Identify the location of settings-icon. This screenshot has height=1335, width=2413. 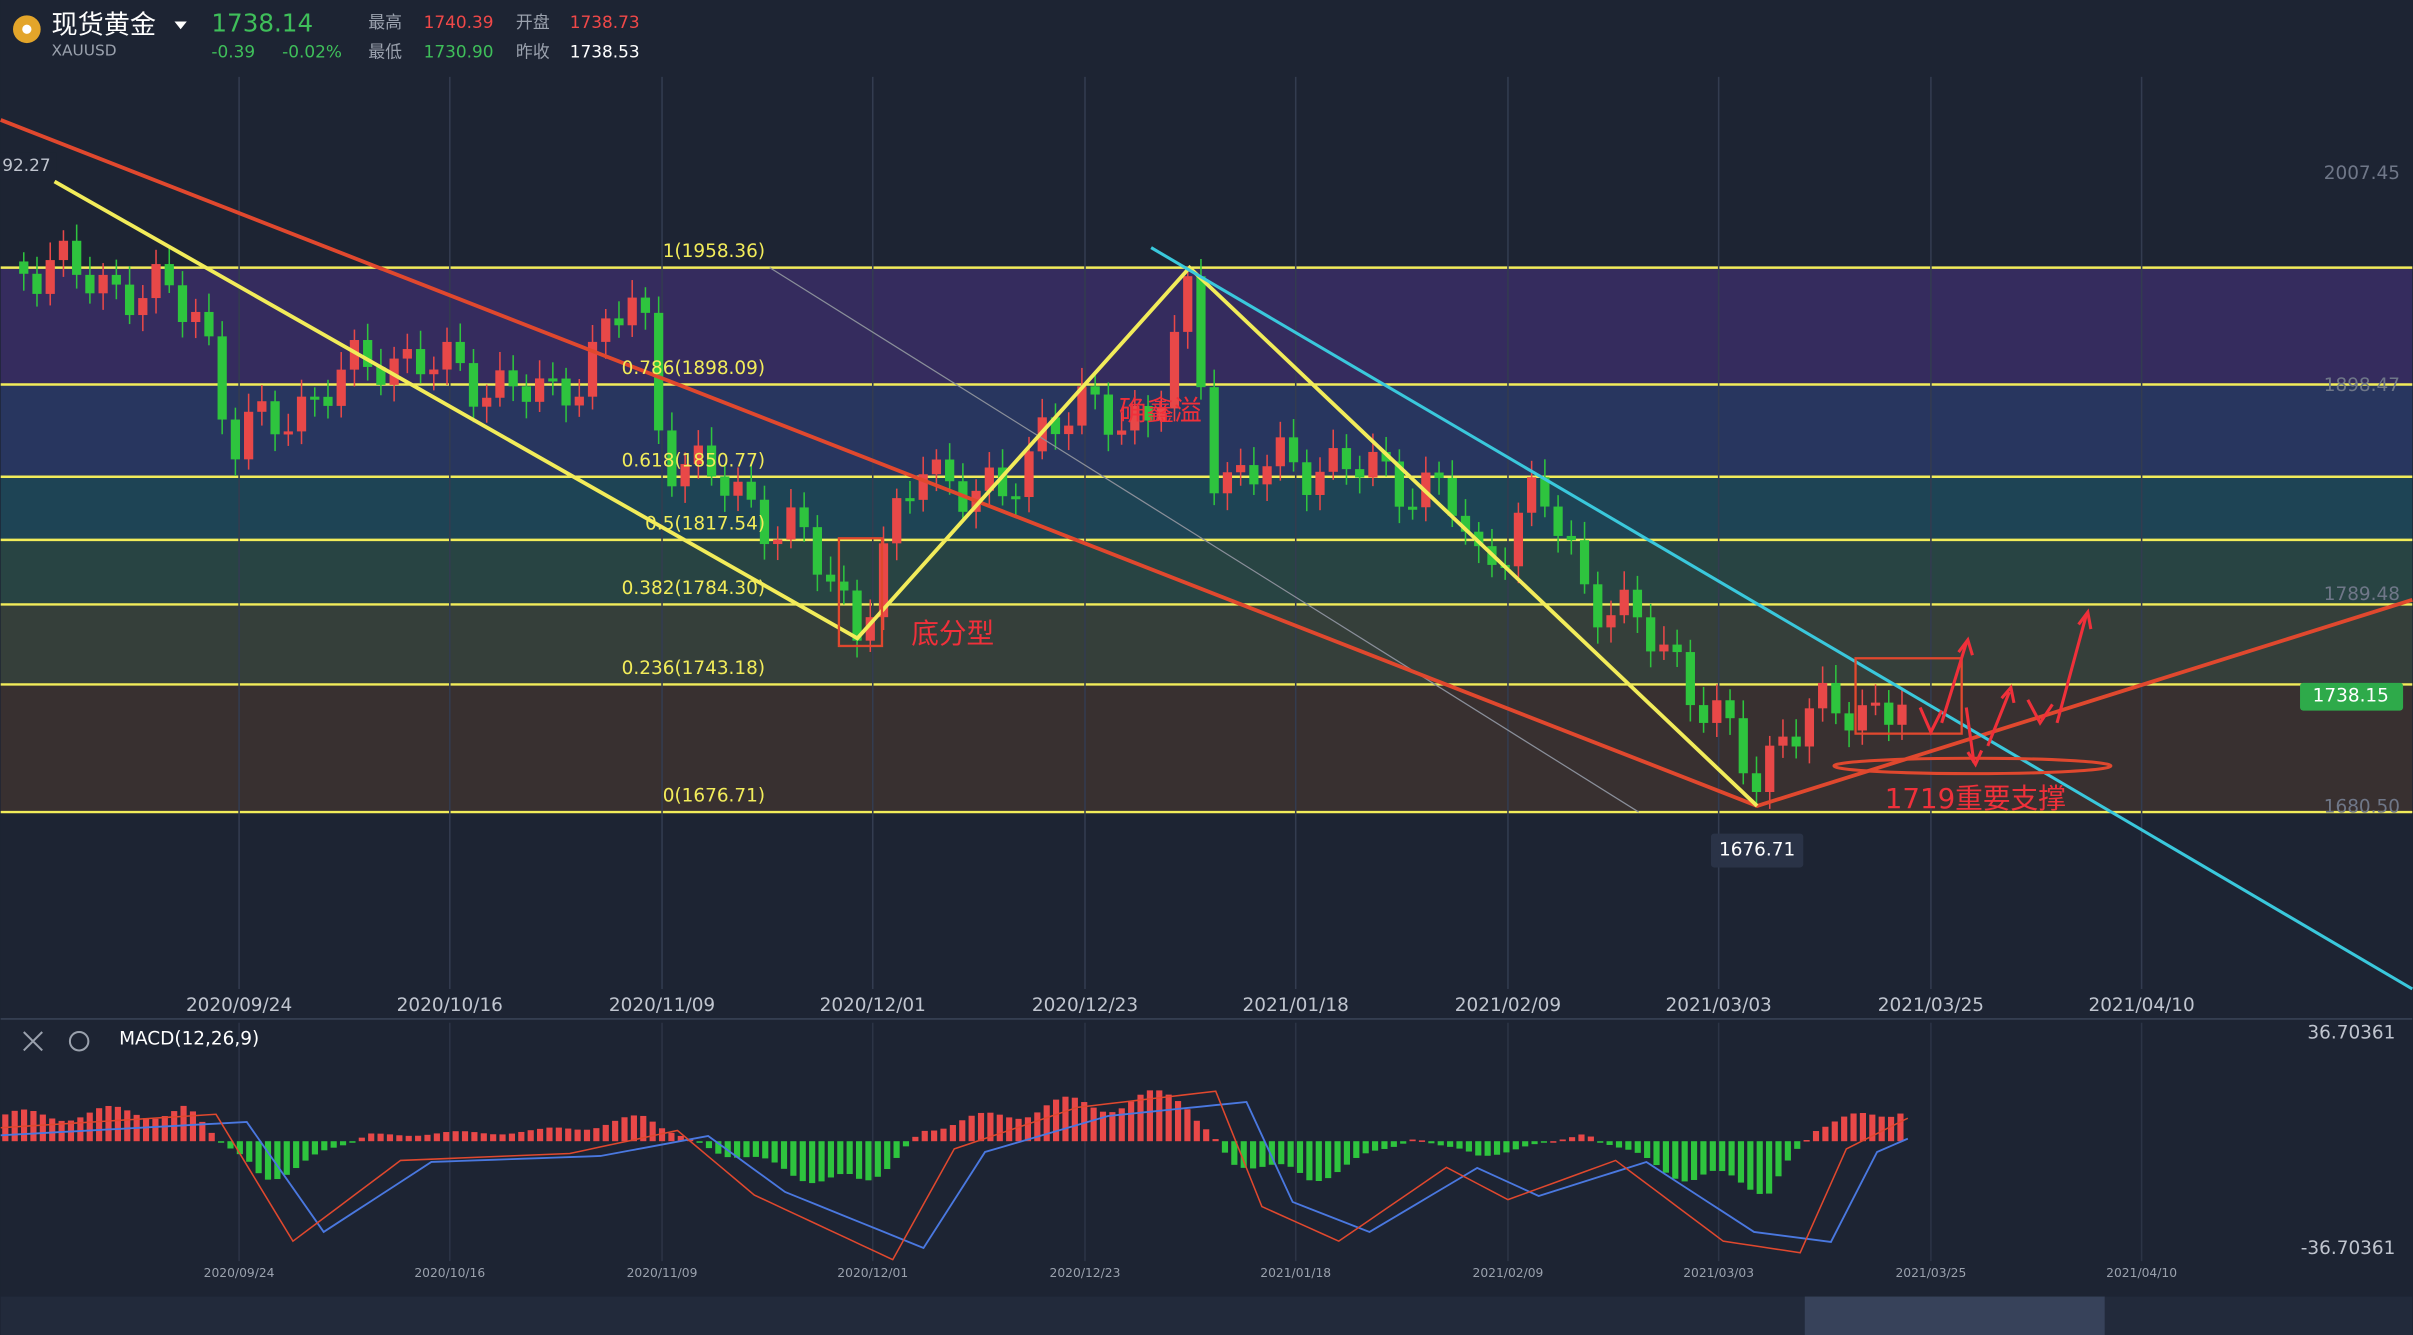
(79, 1041).